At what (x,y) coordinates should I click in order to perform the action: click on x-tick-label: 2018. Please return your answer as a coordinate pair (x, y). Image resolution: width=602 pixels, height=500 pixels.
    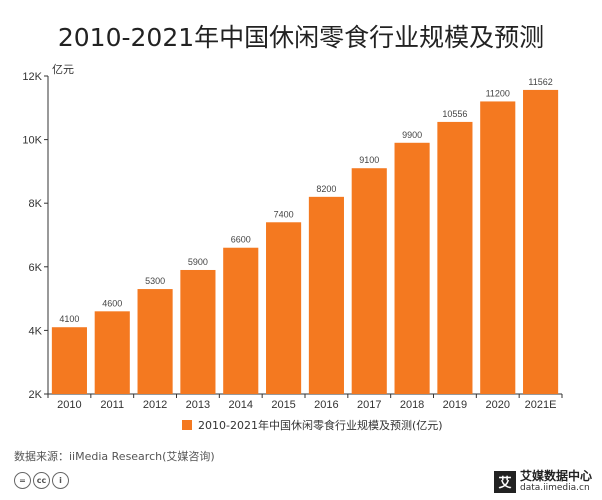
    Looking at the image, I should click on (412, 405).